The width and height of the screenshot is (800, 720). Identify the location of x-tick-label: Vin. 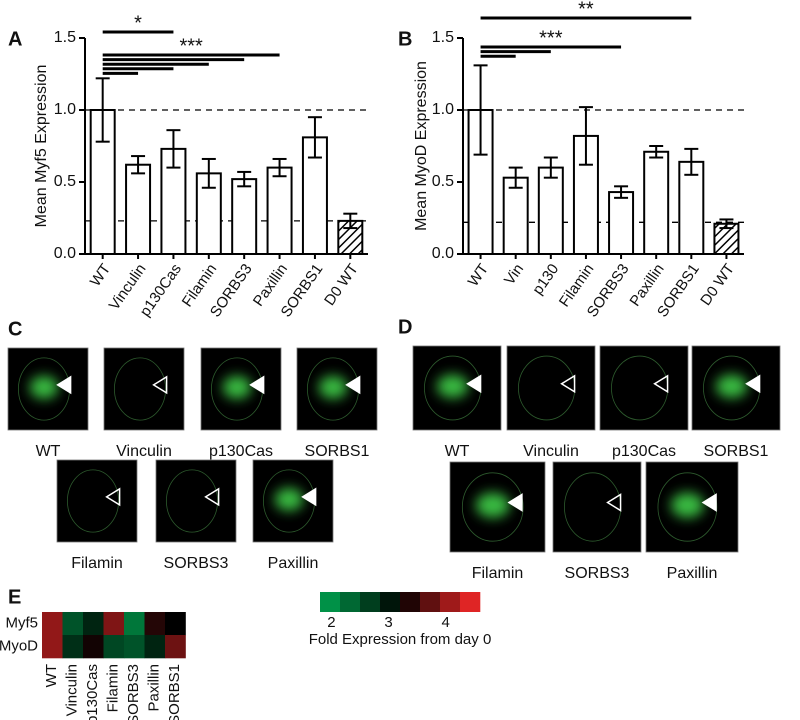
(514, 274).